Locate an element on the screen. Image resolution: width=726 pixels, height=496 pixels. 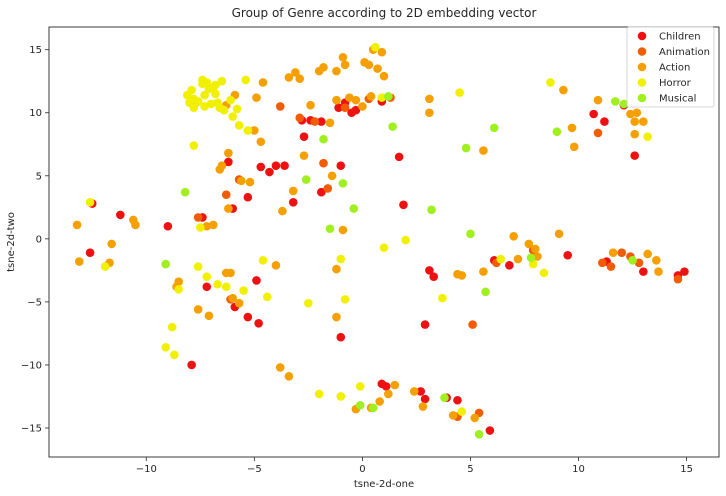
legend-items: Children Animation Action Horror Musical is located at coordinates (673, 68).